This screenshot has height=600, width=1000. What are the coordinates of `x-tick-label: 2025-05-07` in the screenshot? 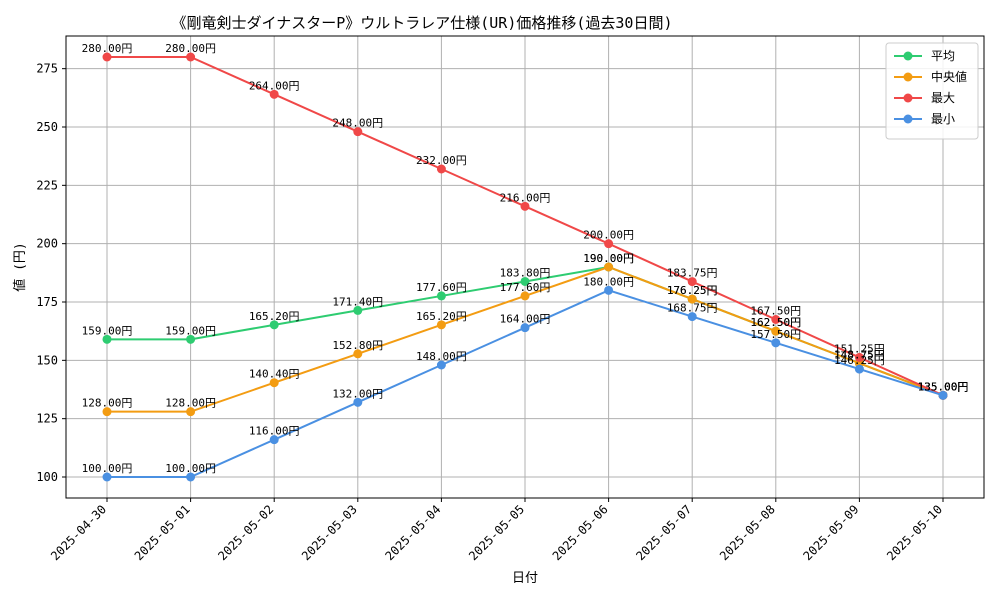 It's located at (663, 532).